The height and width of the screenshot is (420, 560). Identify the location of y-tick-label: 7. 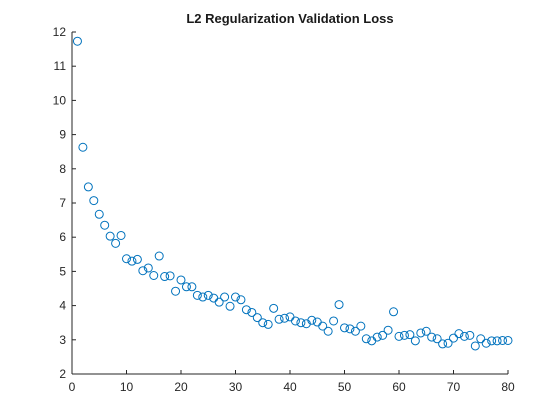
(62, 203).